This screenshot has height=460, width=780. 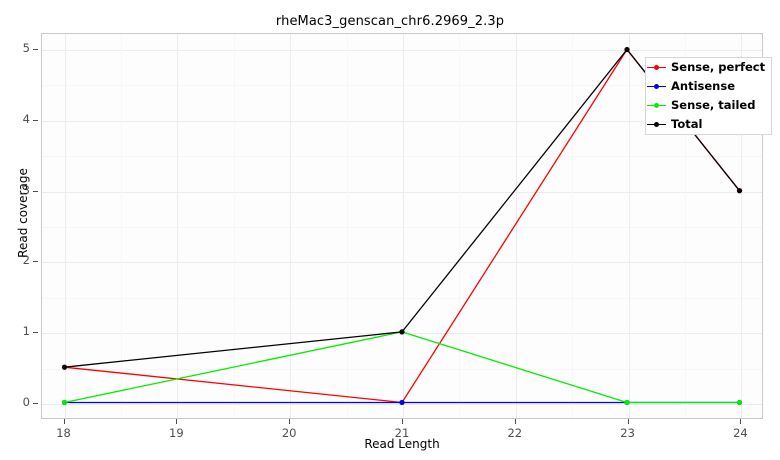 What do you see at coordinates (26, 402) in the screenshot?
I see `y-tick-label: 0` at bounding box center [26, 402].